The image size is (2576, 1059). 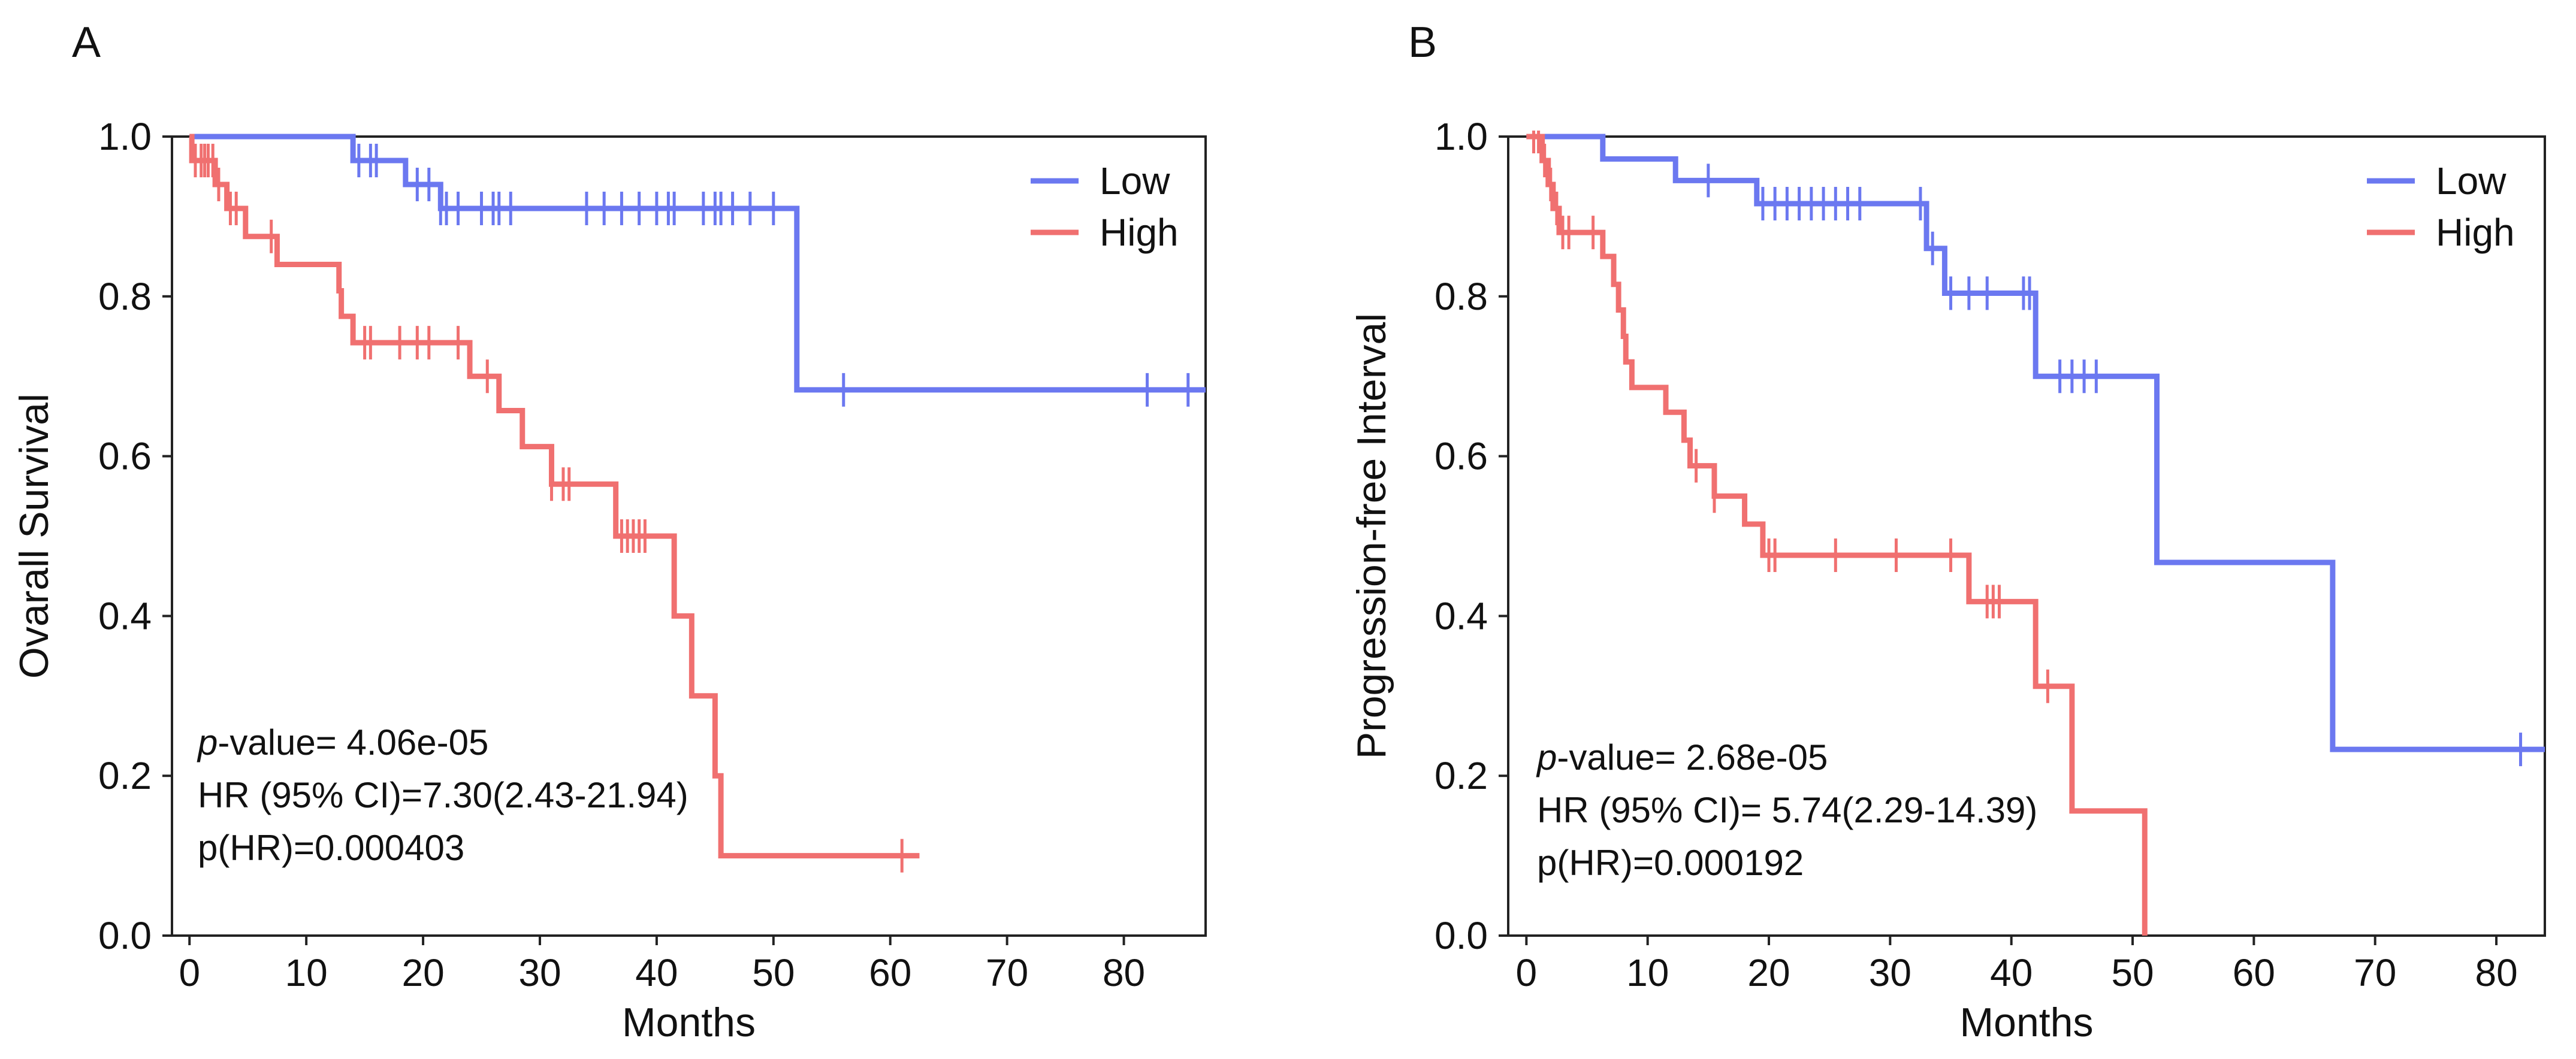 I want to click on hazard-ratio-annotation: HR (95% CI)=7.30(2.43-21.94), so click(x=443, y=795).